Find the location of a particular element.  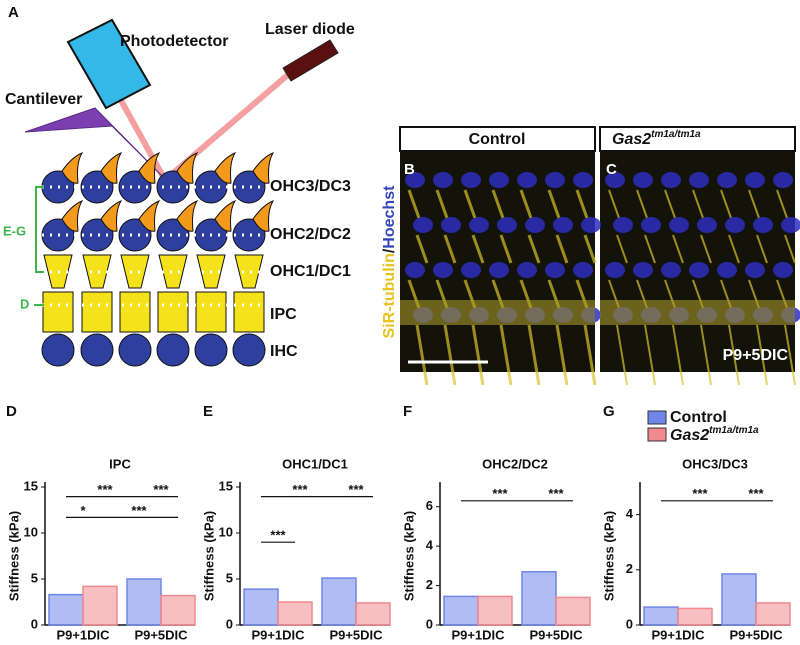

stain-sep: / is located at coordinates (389, 250).